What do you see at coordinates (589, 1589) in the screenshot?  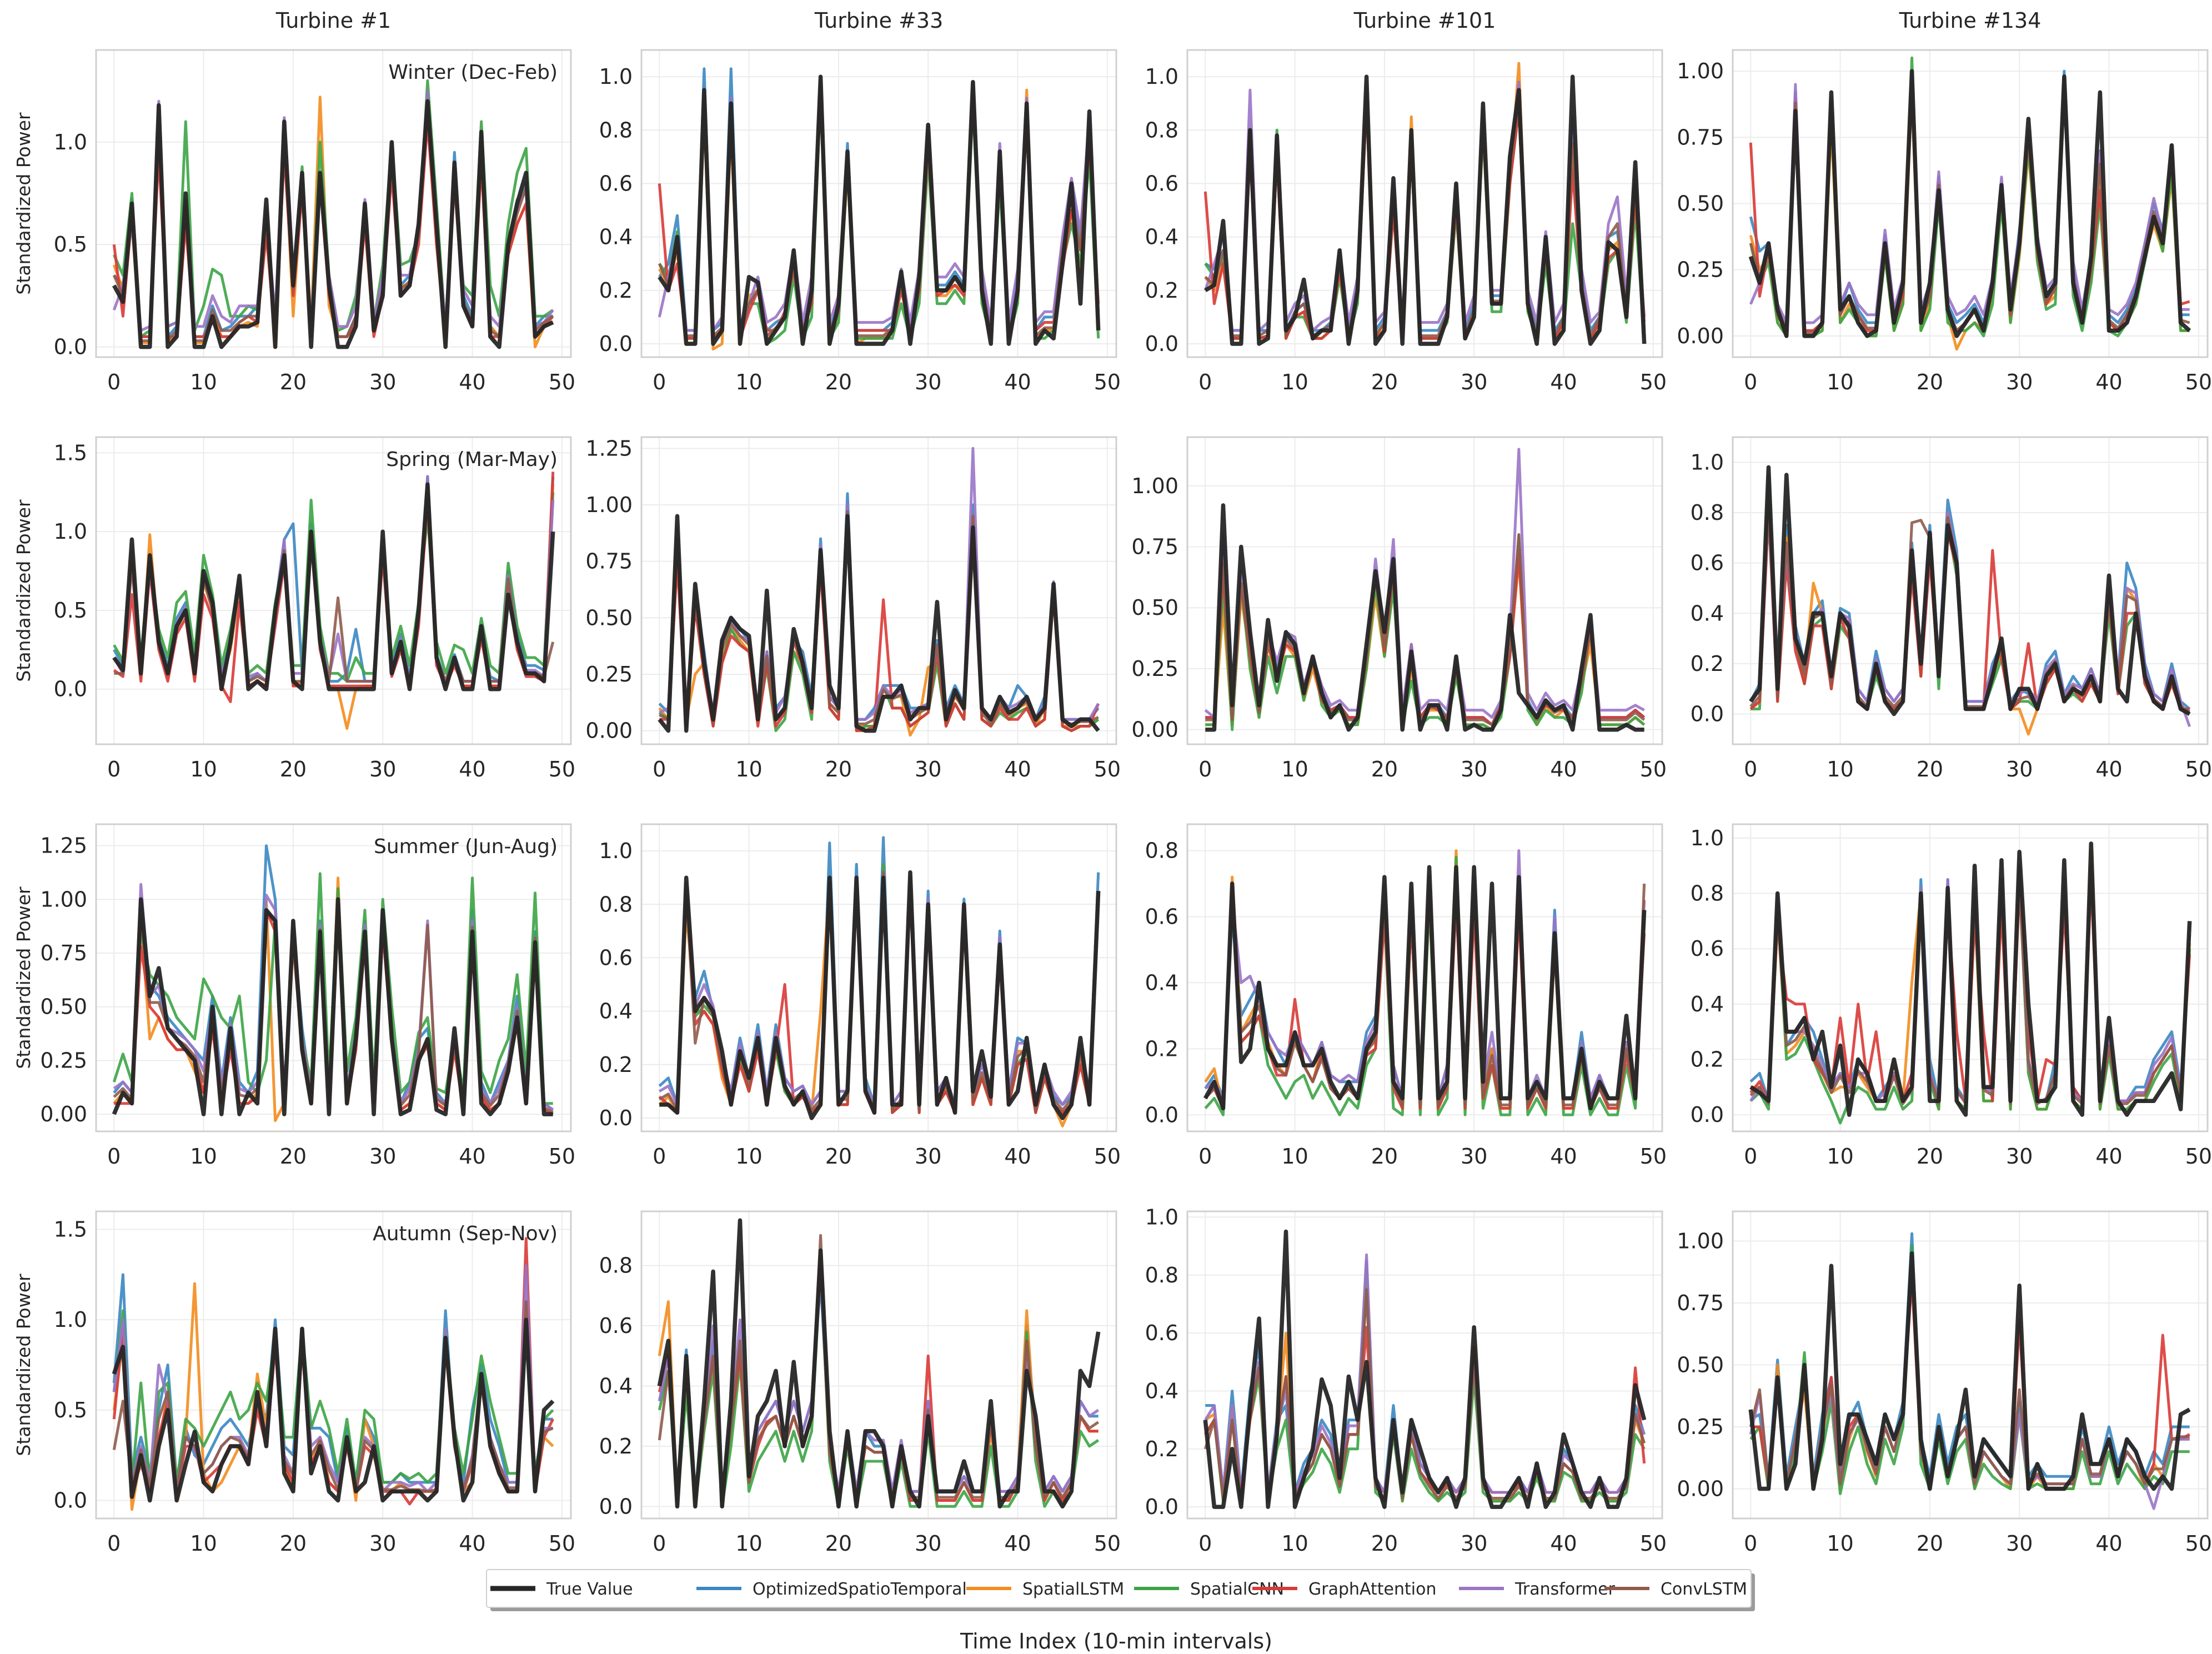 I see `legend-label: True Value` at bounding box center [589, 1589].